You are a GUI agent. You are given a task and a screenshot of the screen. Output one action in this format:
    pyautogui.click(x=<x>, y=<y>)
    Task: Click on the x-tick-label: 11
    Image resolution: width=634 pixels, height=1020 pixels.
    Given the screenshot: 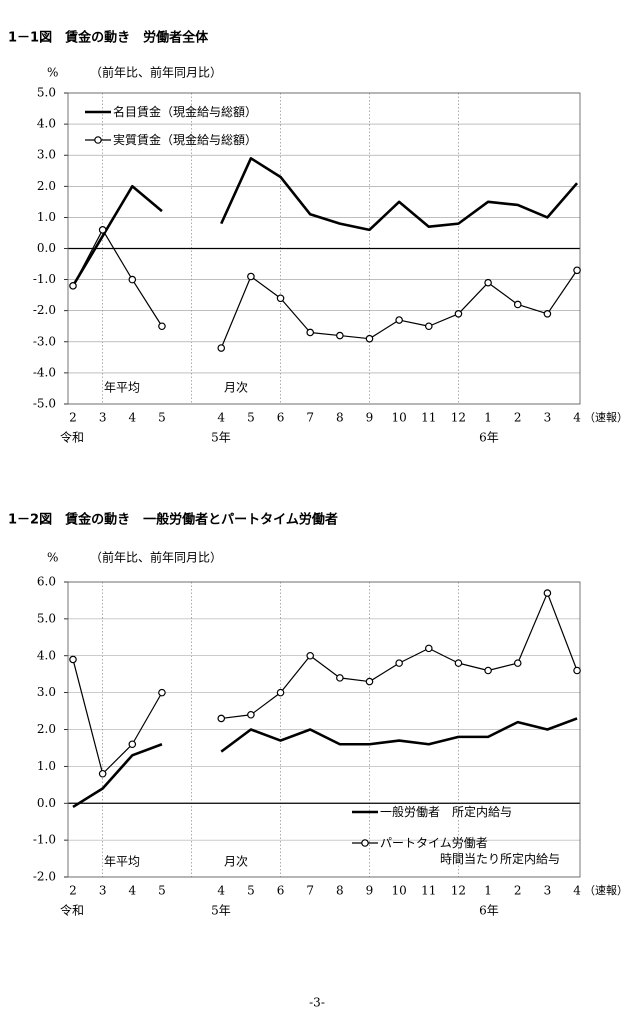 What is the action you would take?
    pyautogui.click(x=428, y=891)
    